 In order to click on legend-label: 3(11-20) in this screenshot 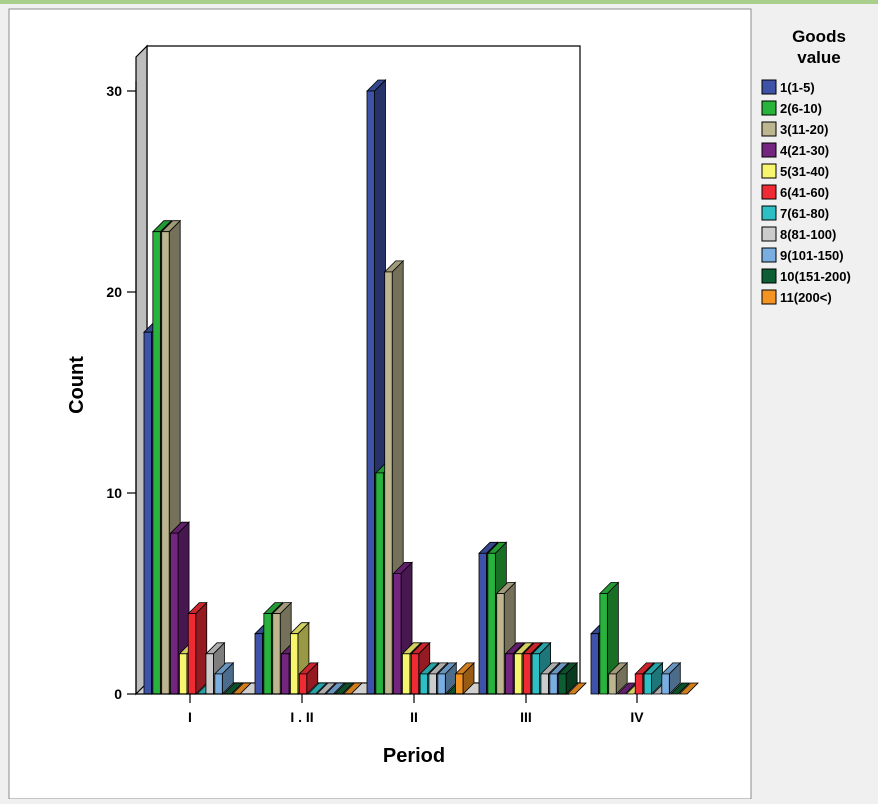, I will do `click(804, 129)`.